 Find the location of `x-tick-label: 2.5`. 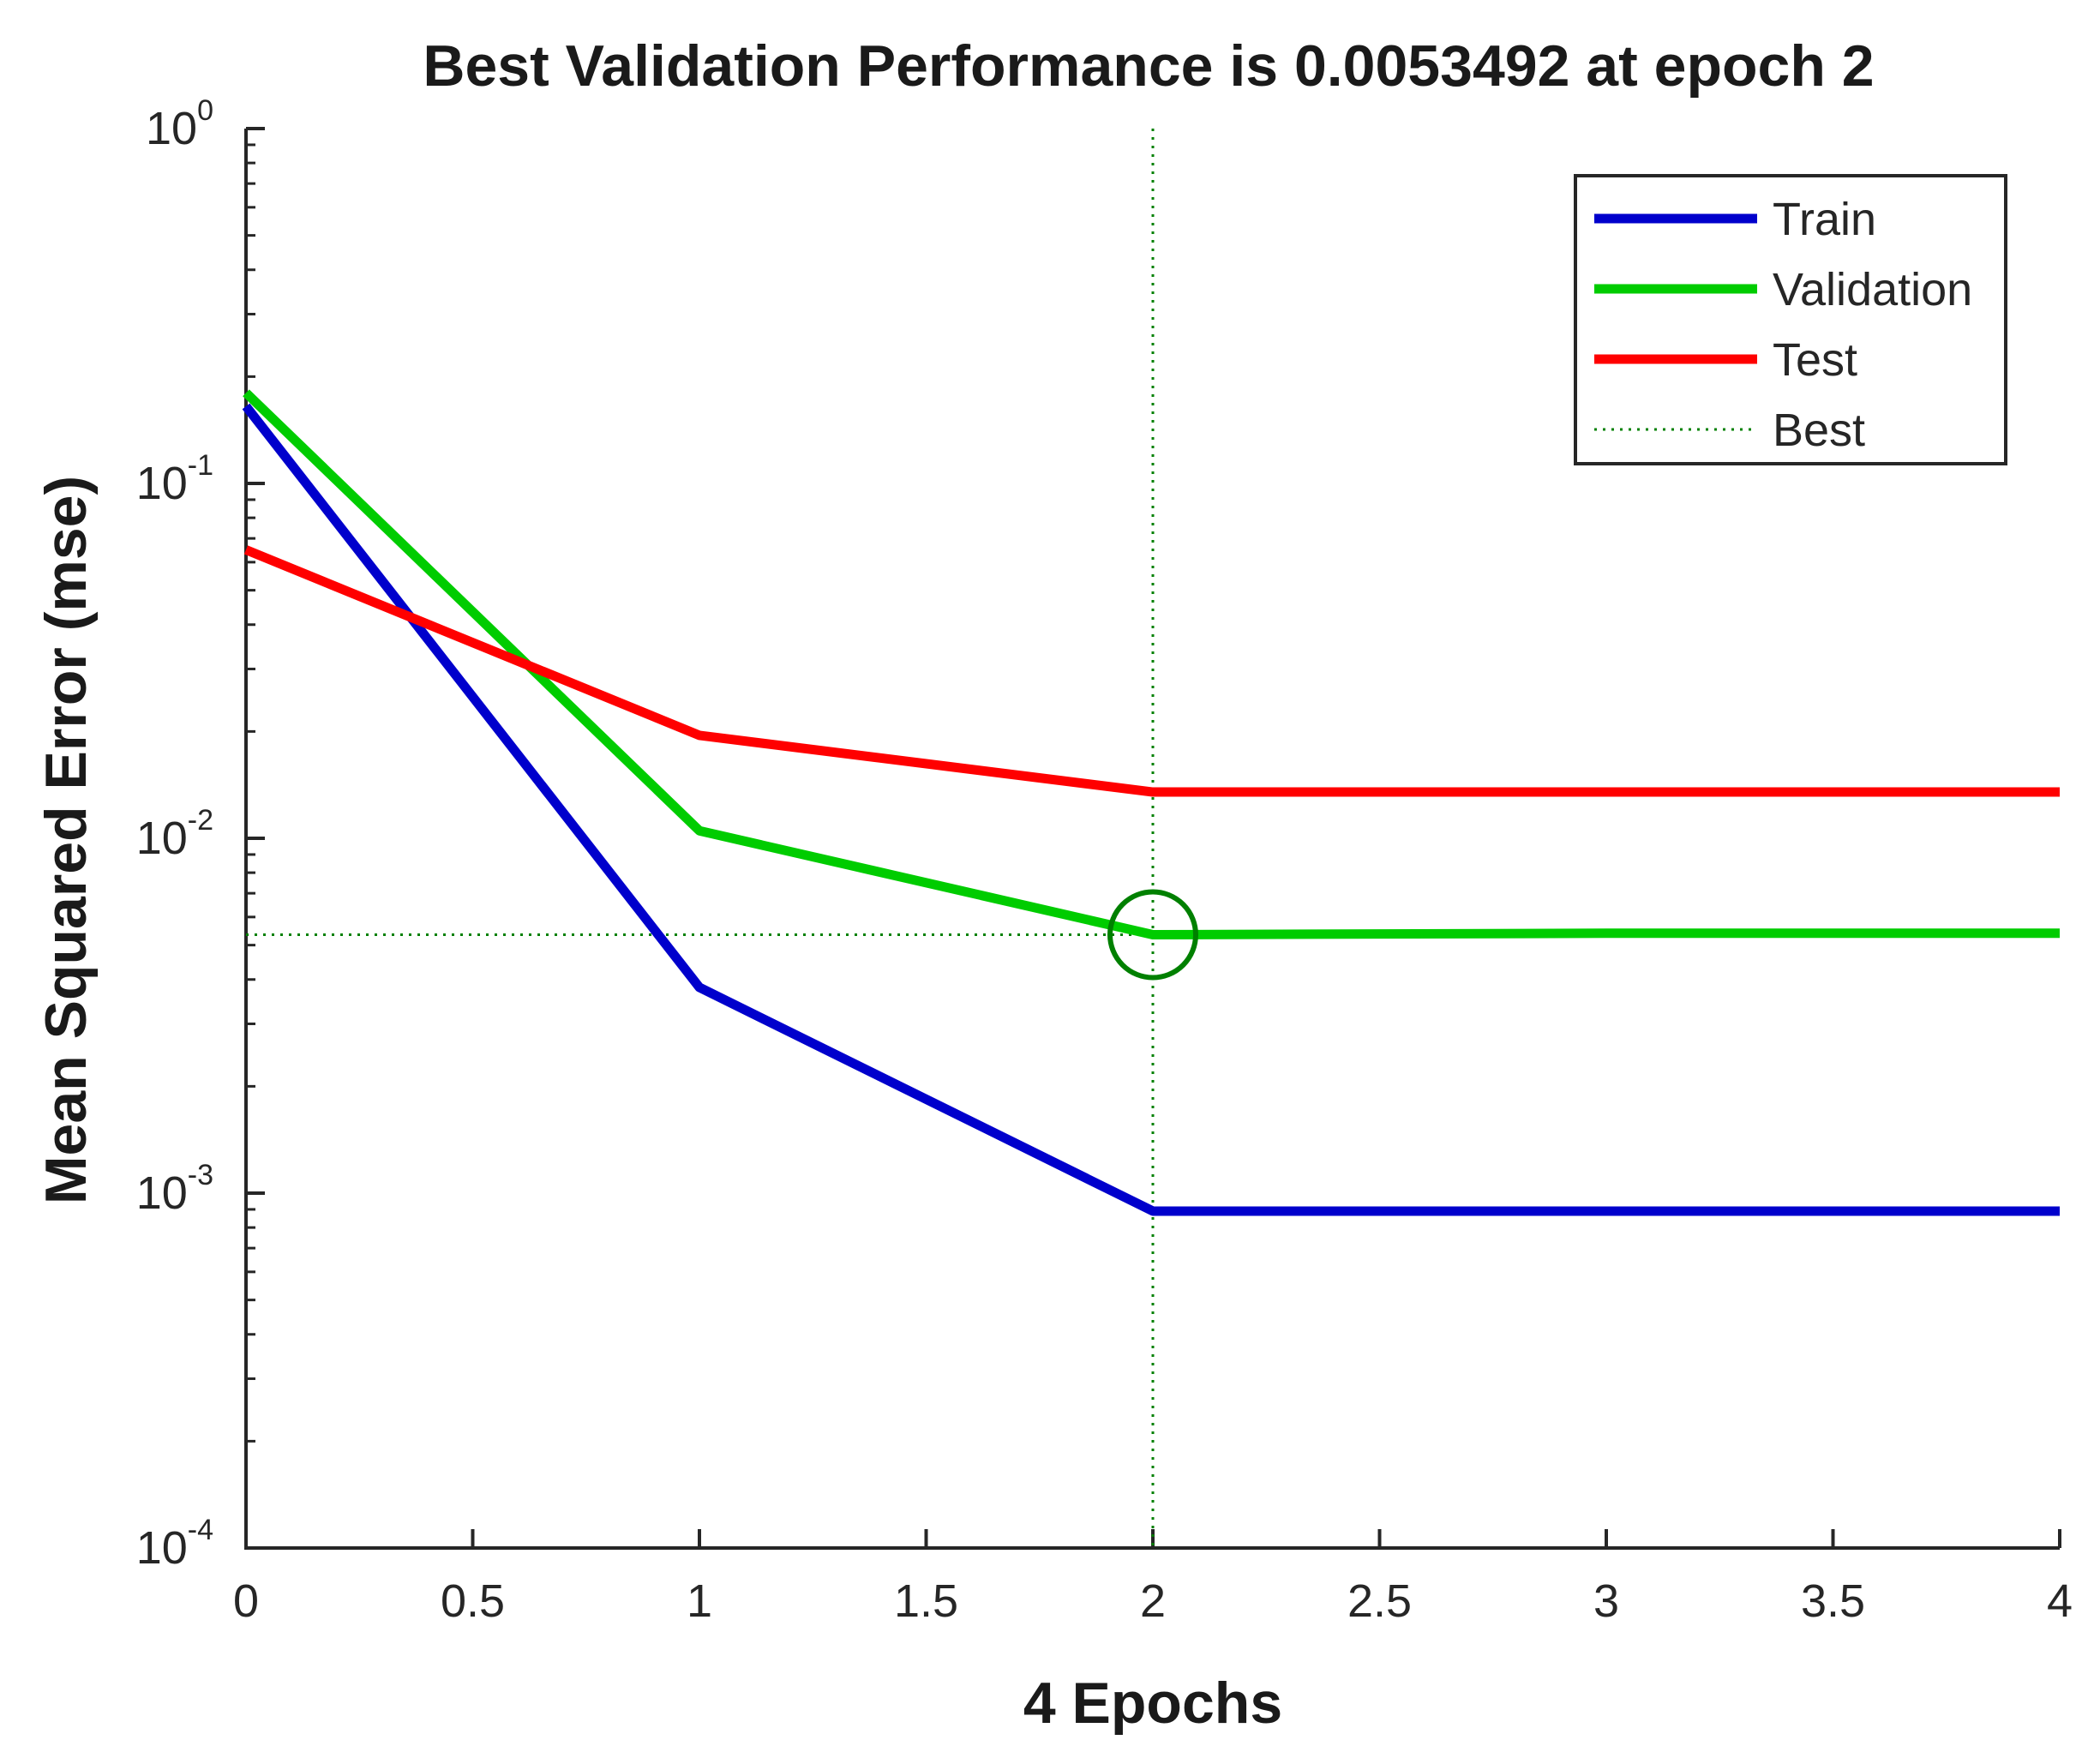

x-tick-label: 2.5 is located at coordinates (1379, 1601).